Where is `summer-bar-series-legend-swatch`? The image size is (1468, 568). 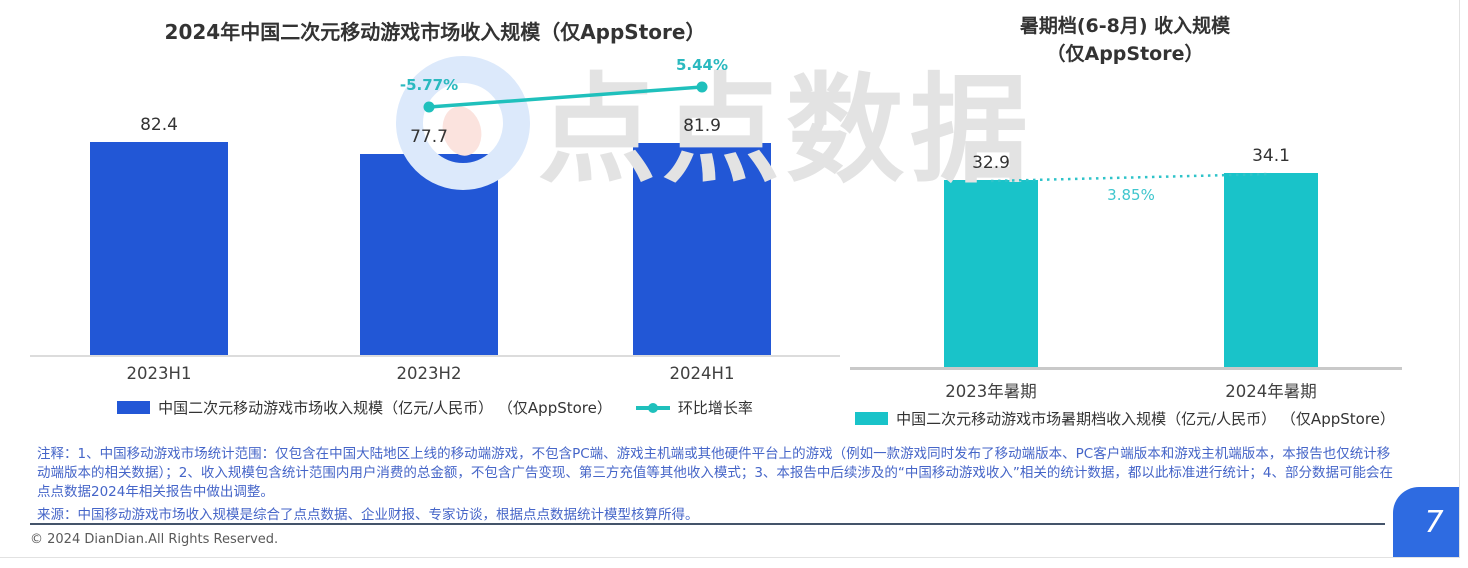
summer-bar-series-legend-swatch is located at coordinates (872, 418).